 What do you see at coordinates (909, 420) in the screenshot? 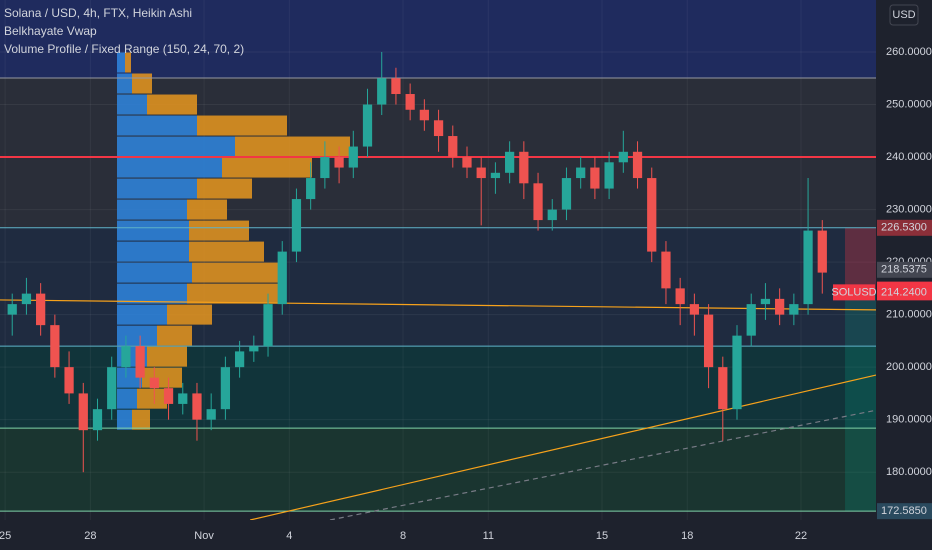
I see `y-tick-label: 190.0000` at bounding box center [909, 420].